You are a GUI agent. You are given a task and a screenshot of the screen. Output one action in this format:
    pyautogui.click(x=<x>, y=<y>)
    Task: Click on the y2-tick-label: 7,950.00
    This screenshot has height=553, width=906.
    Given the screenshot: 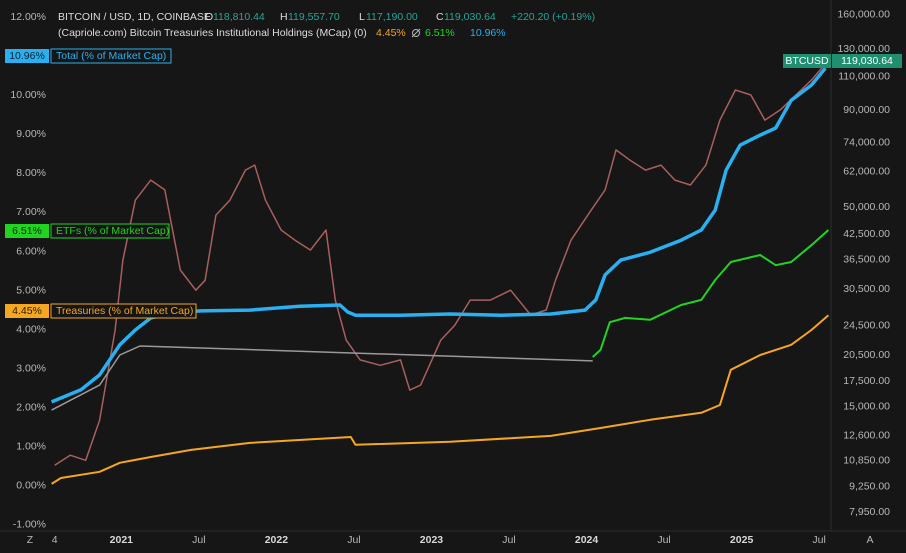 What is the action you would take?
    pyautogui.click(x=869, y=512)
    